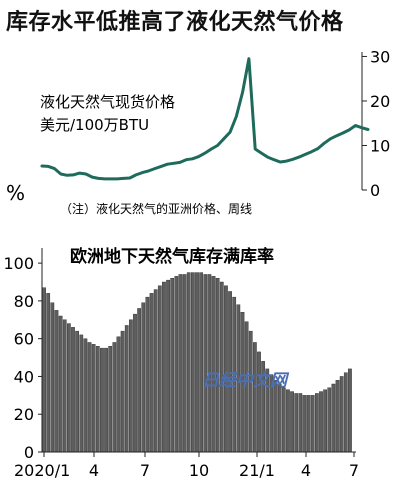  Describe the element at coordinates (156, 208) in the screenshot. I see `lng-chart-note: （注）液化天然气的亚洲价格、周线` at that location.